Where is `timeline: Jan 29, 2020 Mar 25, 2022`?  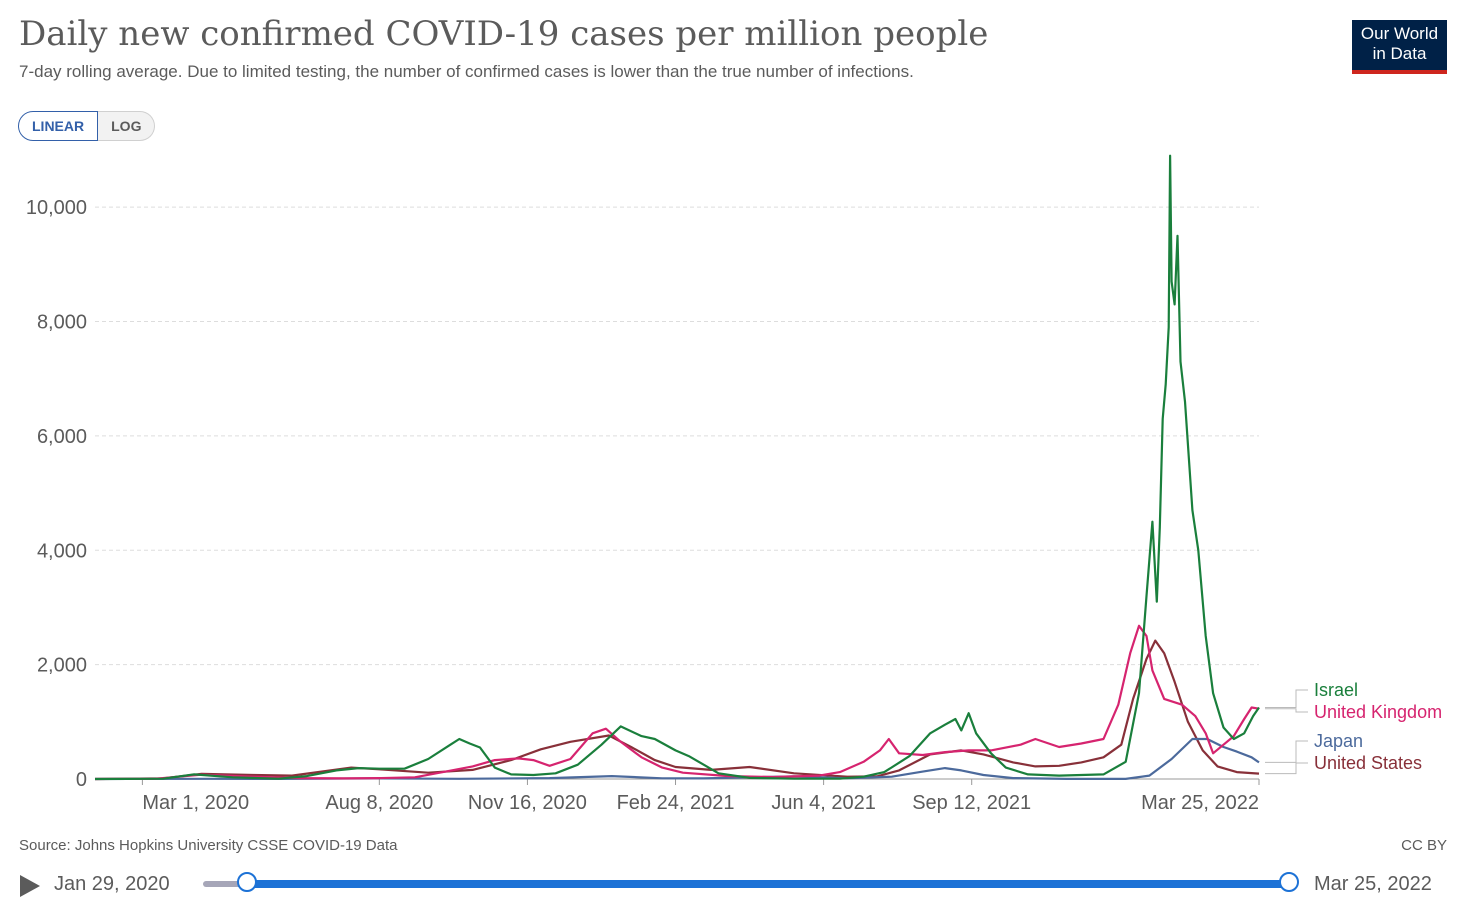
timeline: Jan 29, 2020 Mar 25, 2022 is located at coordinates (733, 885).